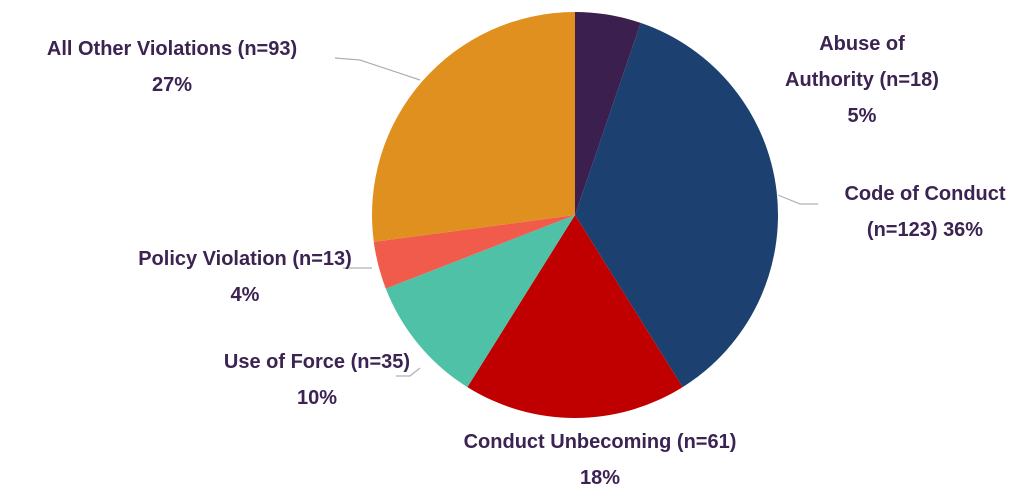 Image resolution: width=1028 pixels, height=496 pixels. I want to click on slice-label: All Other Violations (n=93) 27%, so click(172, 67).